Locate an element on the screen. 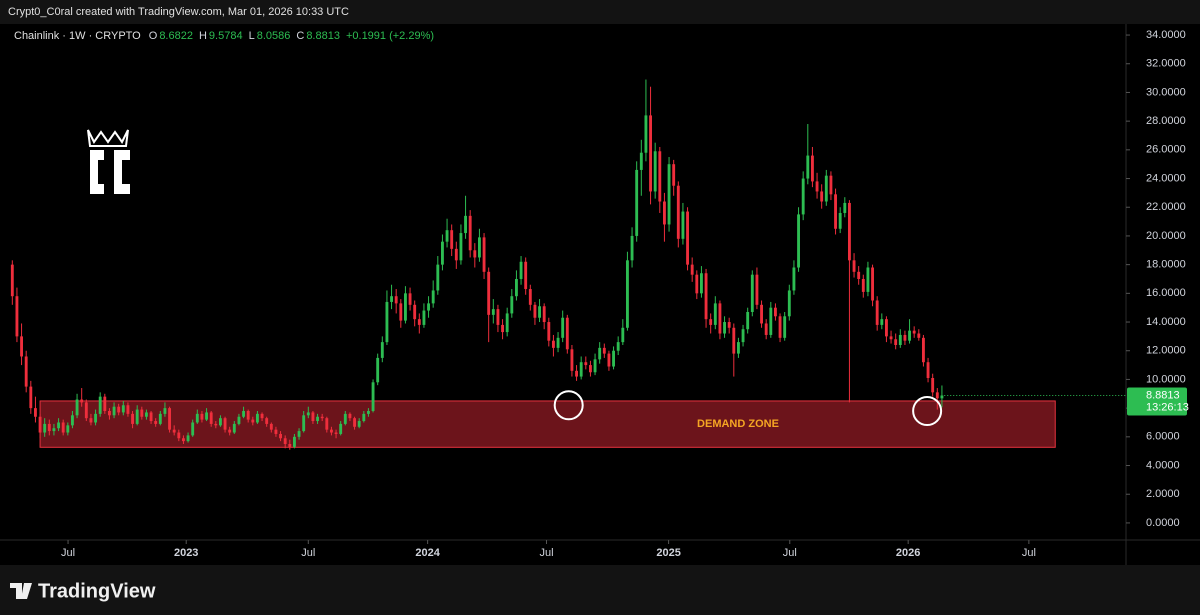 Image resolution: width=1200 pixels, height=615 pixels. highlight-circle is located at coordinates (927, 411).